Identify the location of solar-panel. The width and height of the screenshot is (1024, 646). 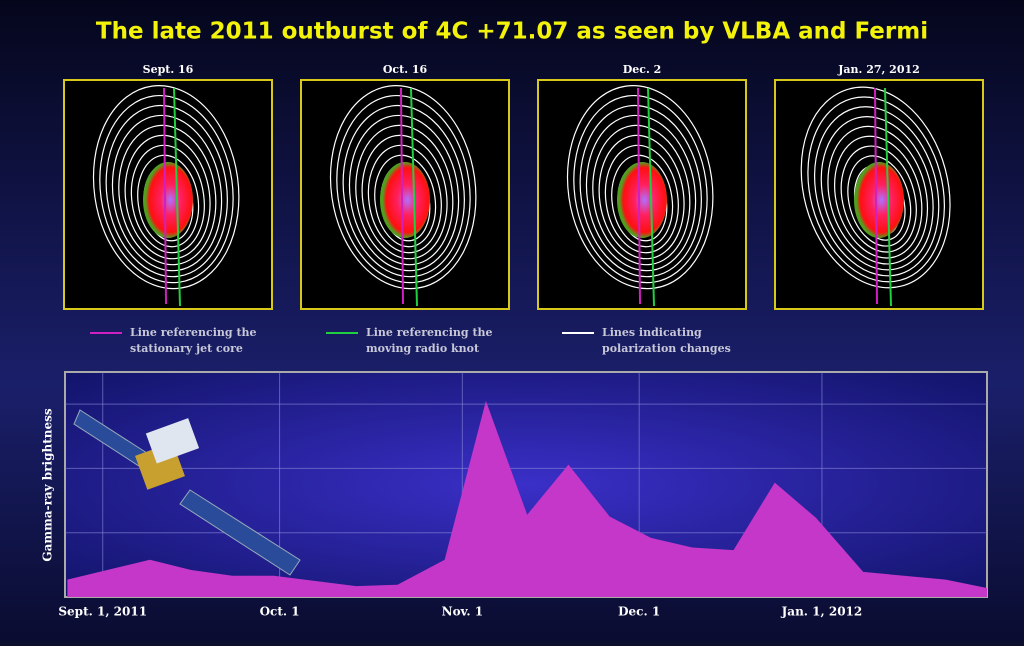
(240, 532).